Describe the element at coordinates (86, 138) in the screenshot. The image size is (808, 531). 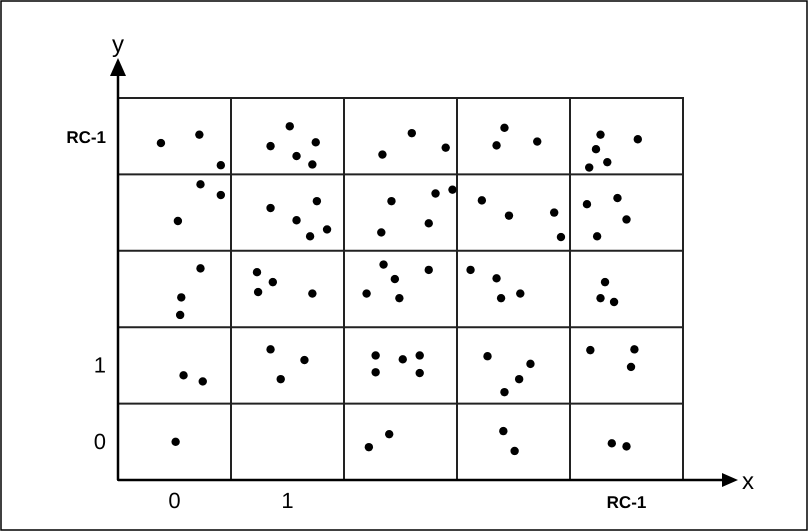
I see `y-tick-label: RC-1` at that location.